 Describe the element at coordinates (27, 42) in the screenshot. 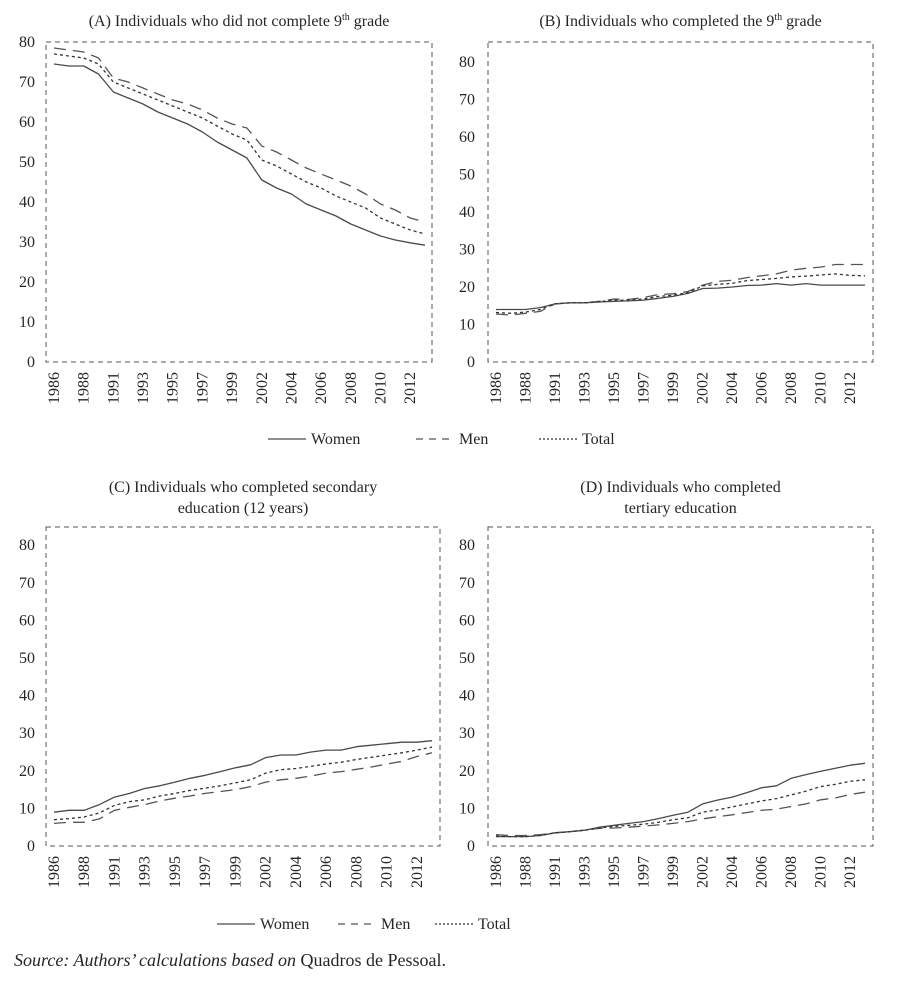

I see `y-tick-label: 80` at that location.